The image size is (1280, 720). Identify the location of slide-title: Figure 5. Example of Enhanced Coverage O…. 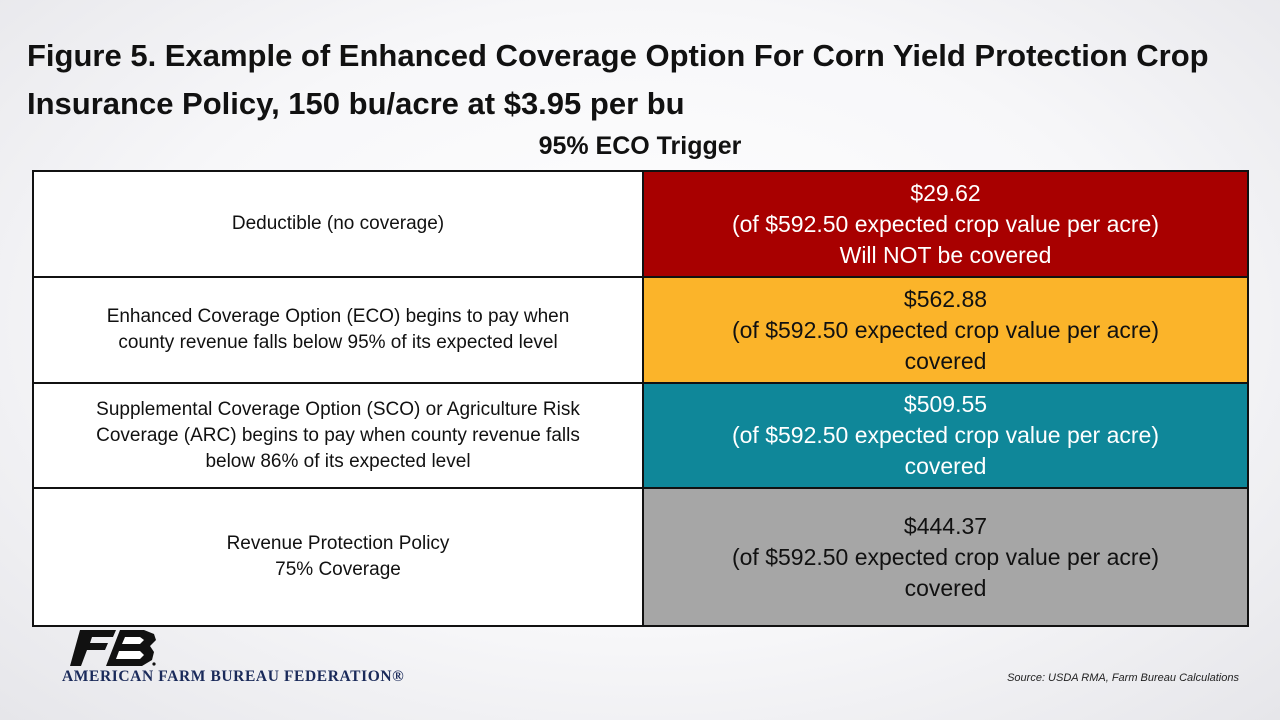
(618, 79).